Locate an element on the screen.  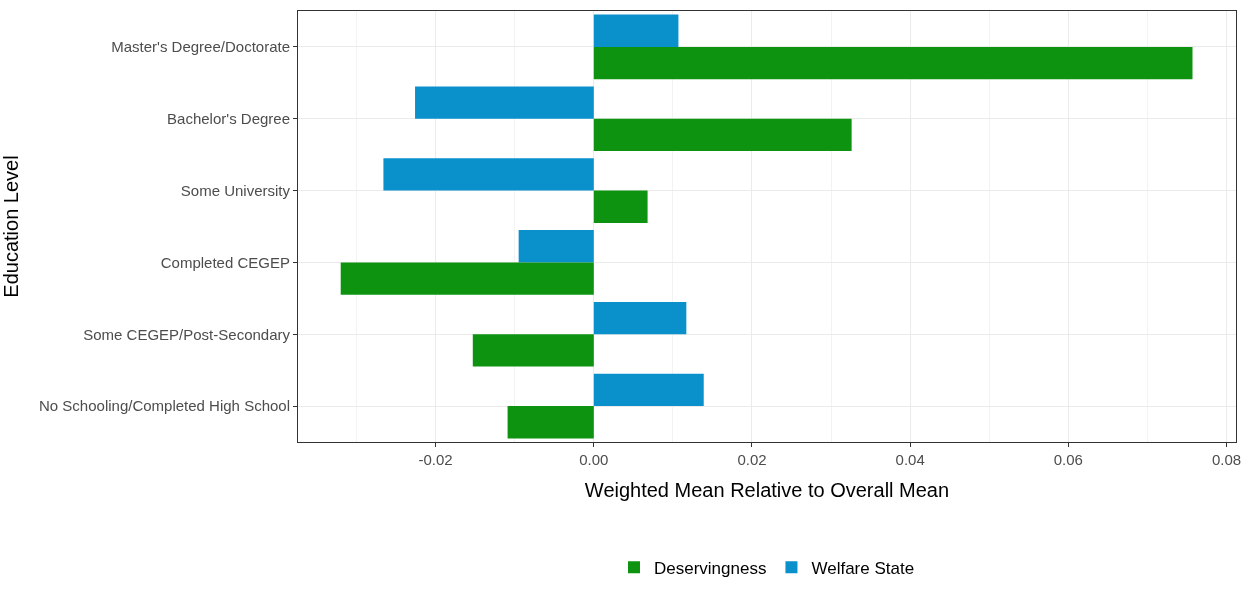
y-tick-label: Bachelor's Degree is located at coordinates (228, 118).